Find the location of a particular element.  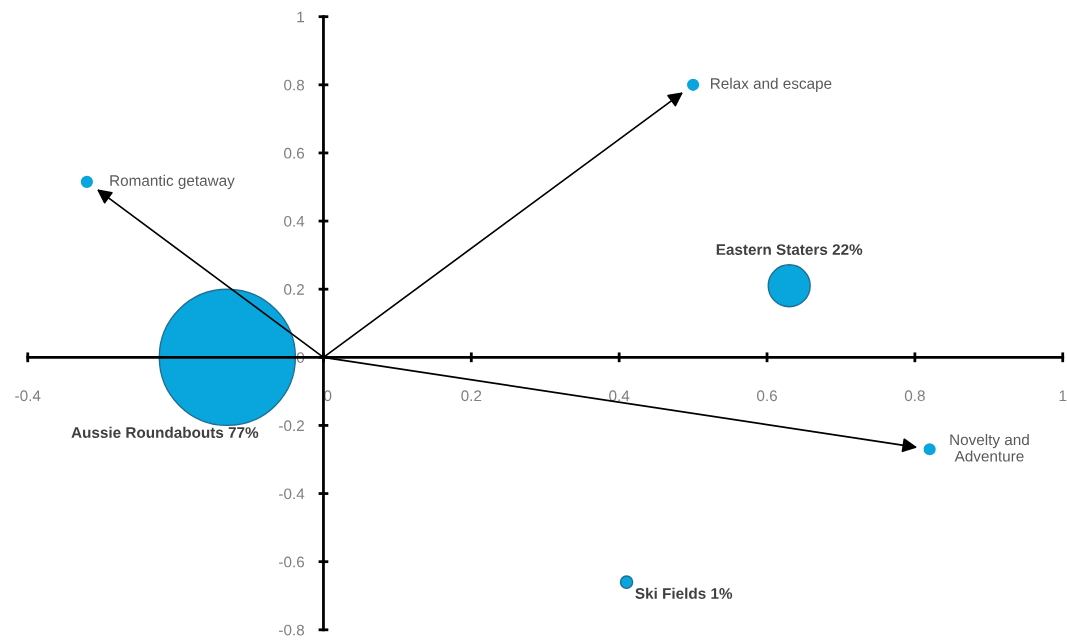

y-tick-label: -0.6 is located at coordinates (292, 562).